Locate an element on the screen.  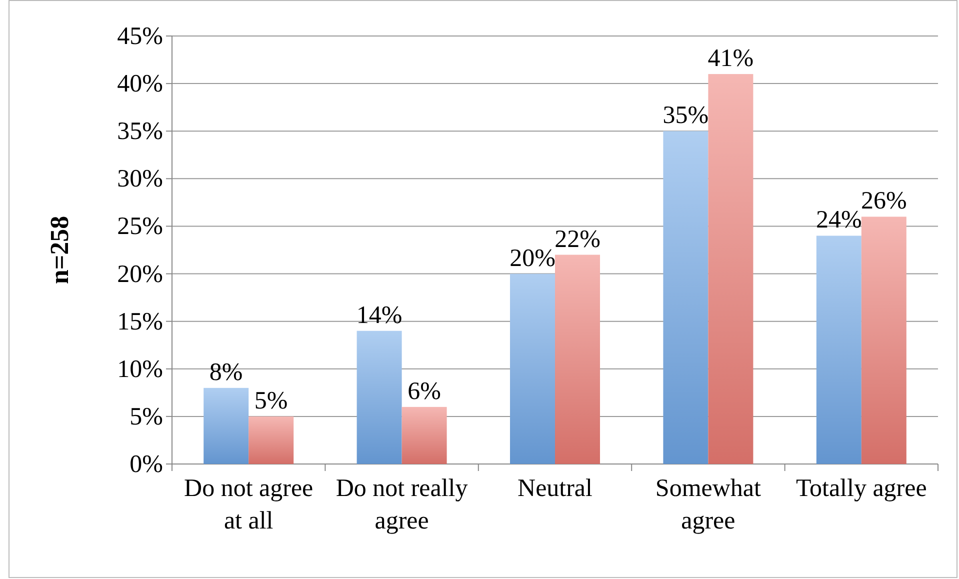
y-tick-label: 35% is located at coordinates (140, 132).